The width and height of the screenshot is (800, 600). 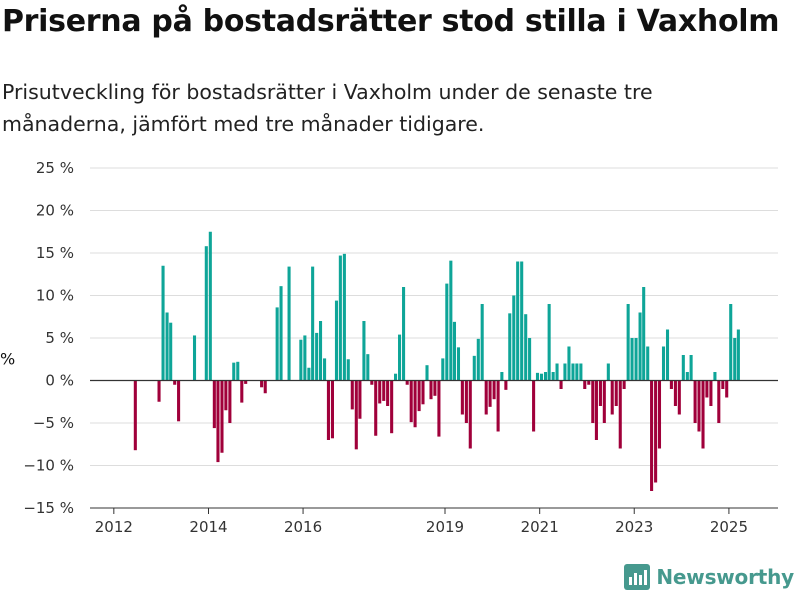 I want to click on y-tick-label: 5 %, so click(x=59, y=338).